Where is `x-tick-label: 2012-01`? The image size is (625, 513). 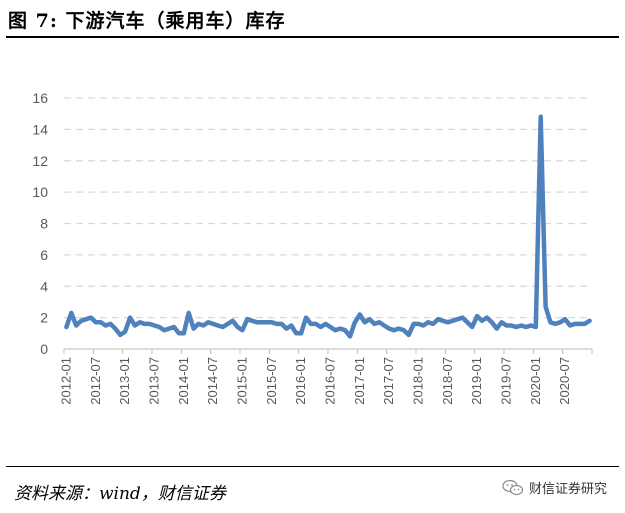 x-tick-label: 2012-01 is located at coordinates (65, 381).